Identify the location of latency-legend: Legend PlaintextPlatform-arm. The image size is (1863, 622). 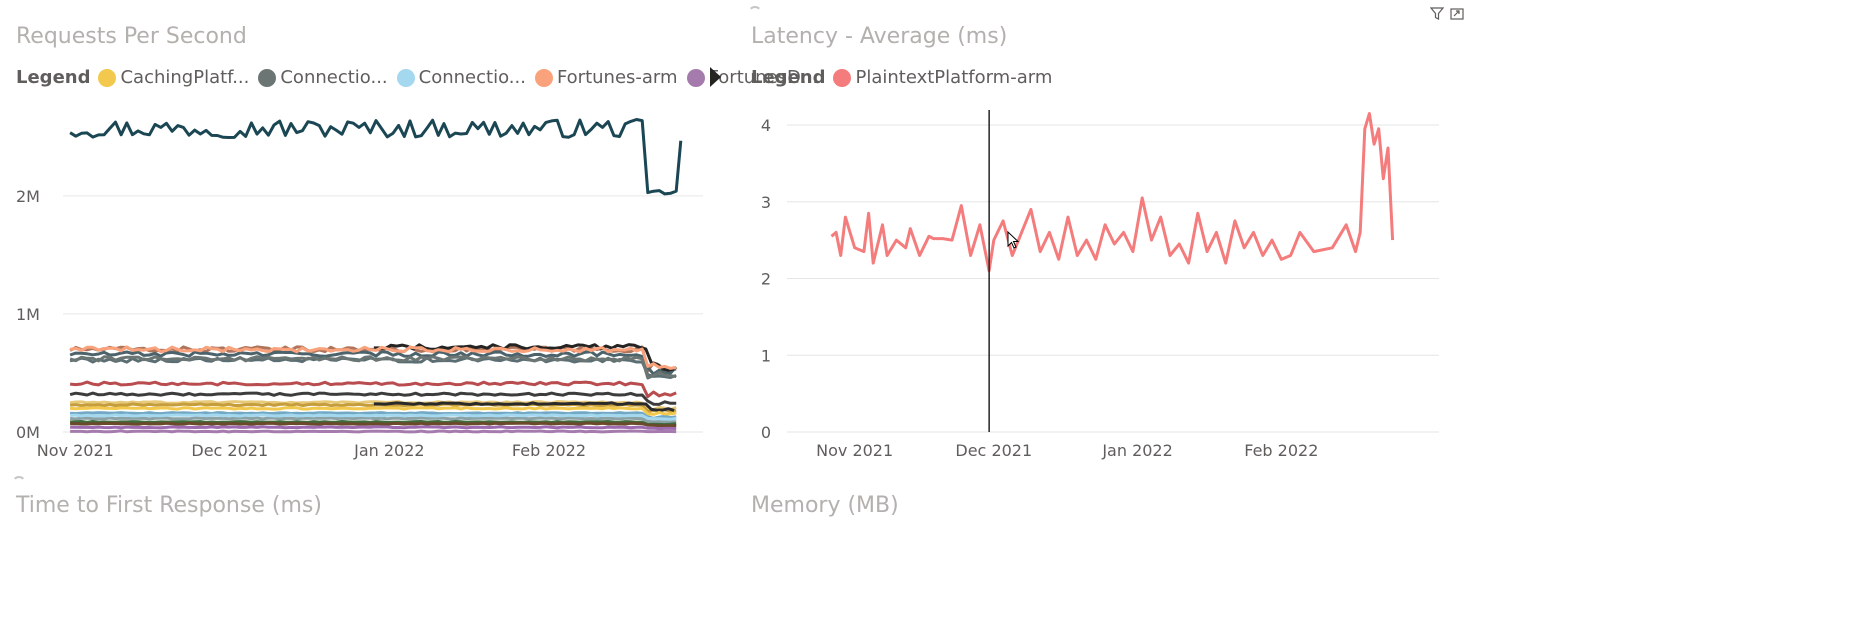
(906, 77).